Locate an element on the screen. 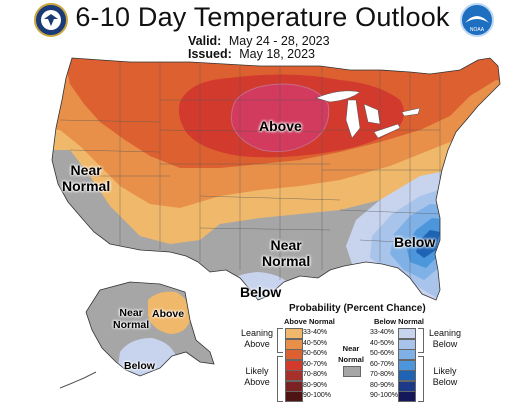 This screenshot has height=405, width=525. legend-above-swatch-label: 40-50% is located at coordinates (315, 343).